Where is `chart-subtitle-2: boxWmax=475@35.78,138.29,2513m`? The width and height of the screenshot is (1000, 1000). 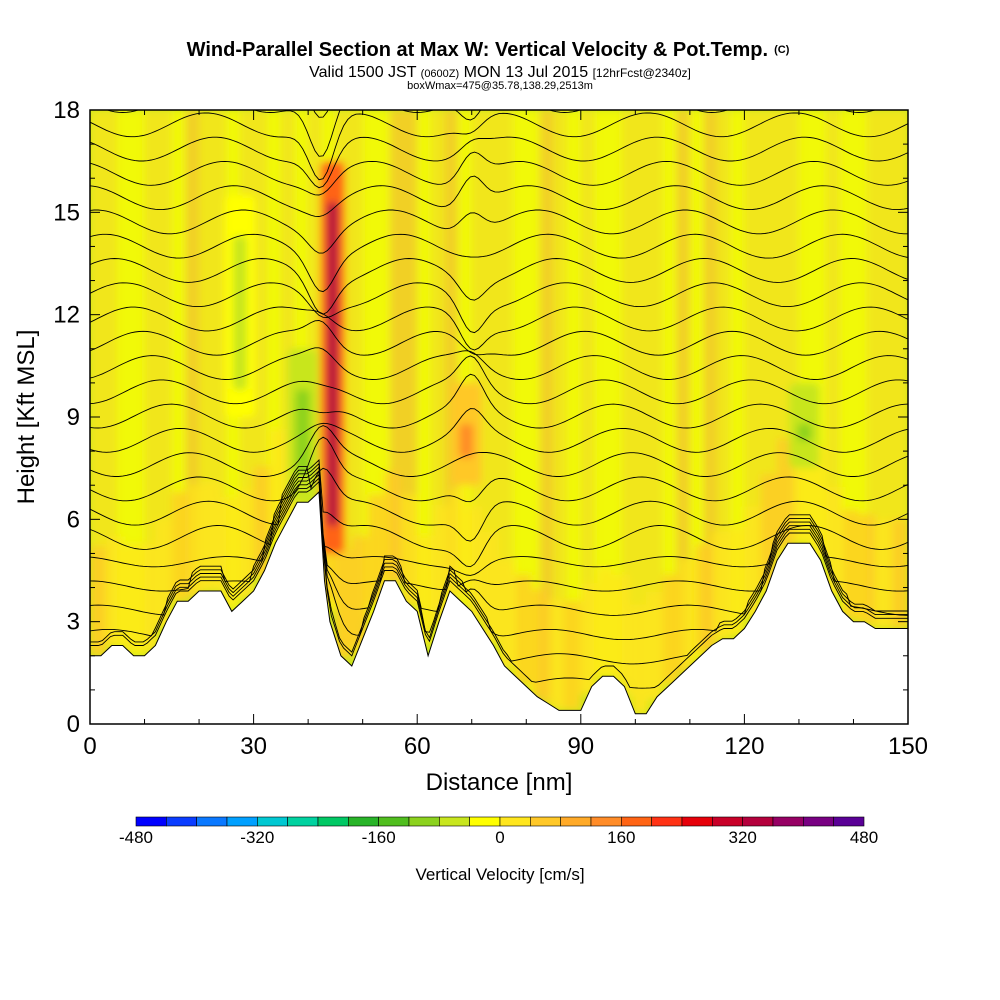
chart-subtitle-2: boxWmax=475@35.78,138.29,2513m is located at coordinates (500, 86).